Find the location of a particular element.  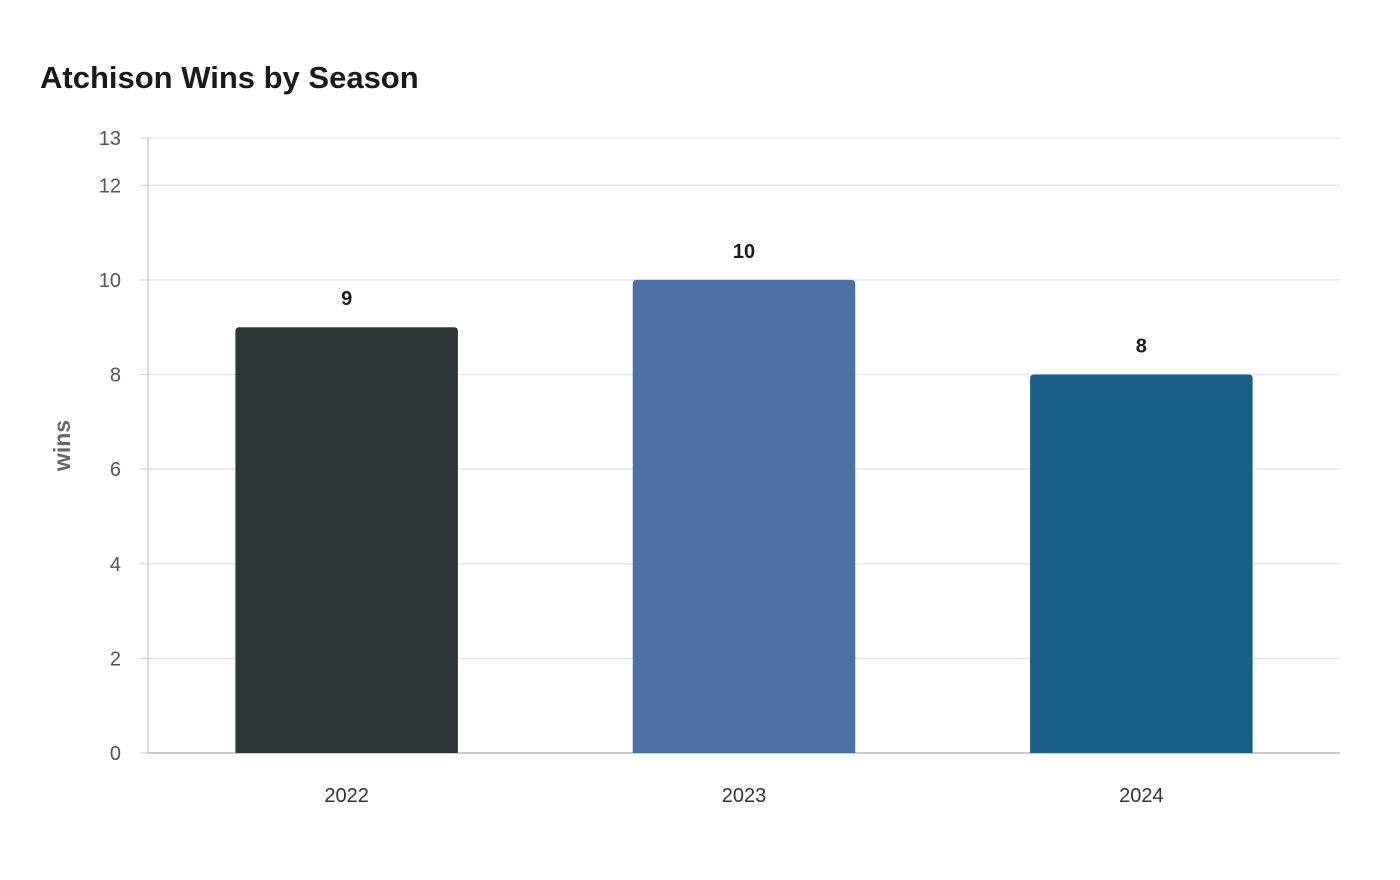

data-label-2022: 9 is located at coordinates (346, 299).